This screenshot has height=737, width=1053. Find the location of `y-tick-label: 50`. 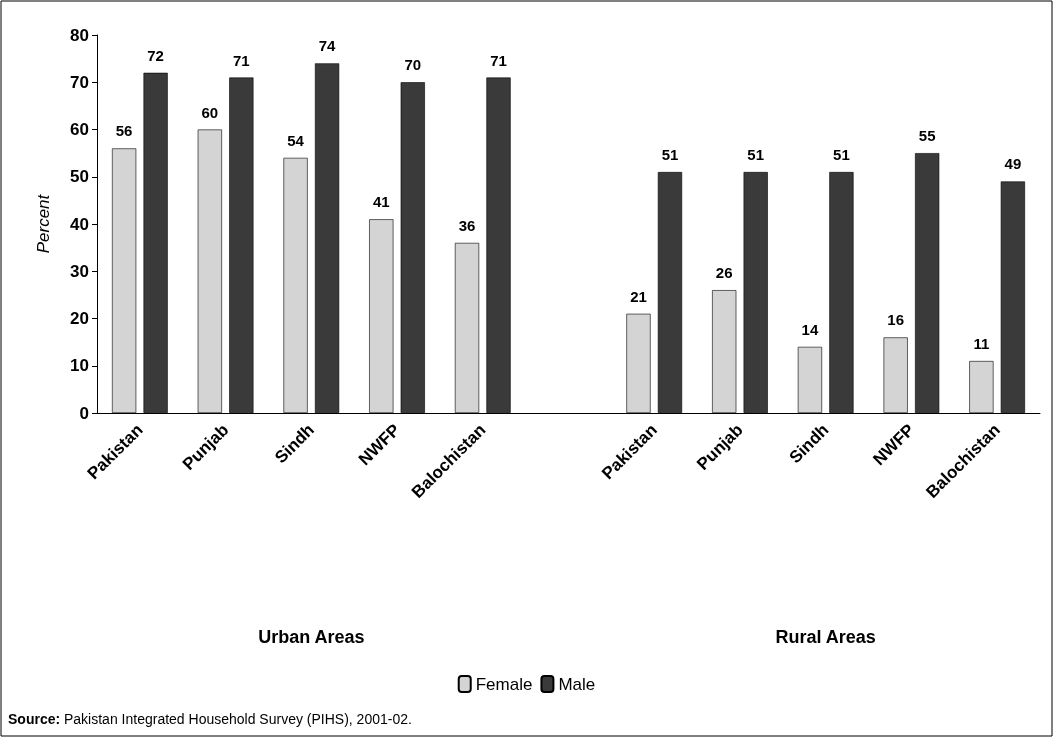

y-tick-label: 50 is located at coordinates (79, 177).